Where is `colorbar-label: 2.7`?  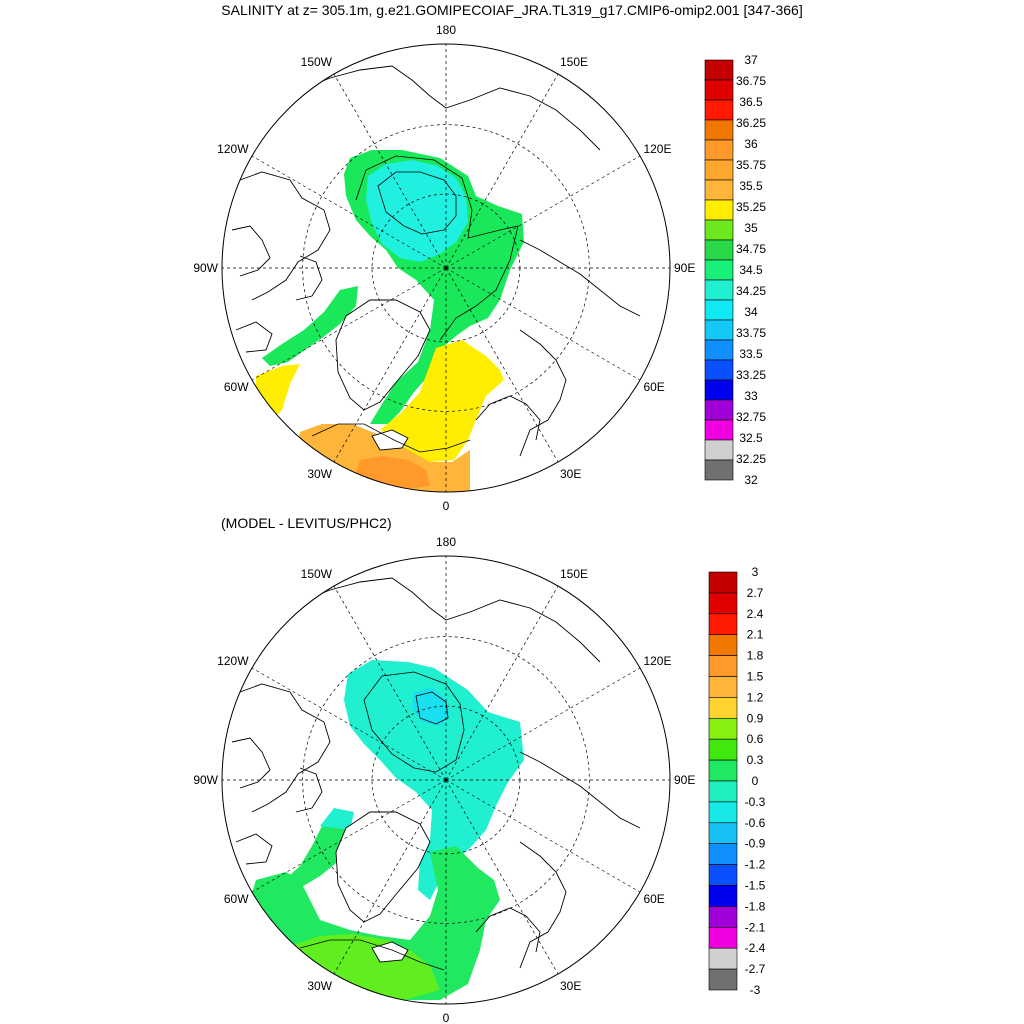 colorbar-label: 2.7 is located at coordinates (755, 593).